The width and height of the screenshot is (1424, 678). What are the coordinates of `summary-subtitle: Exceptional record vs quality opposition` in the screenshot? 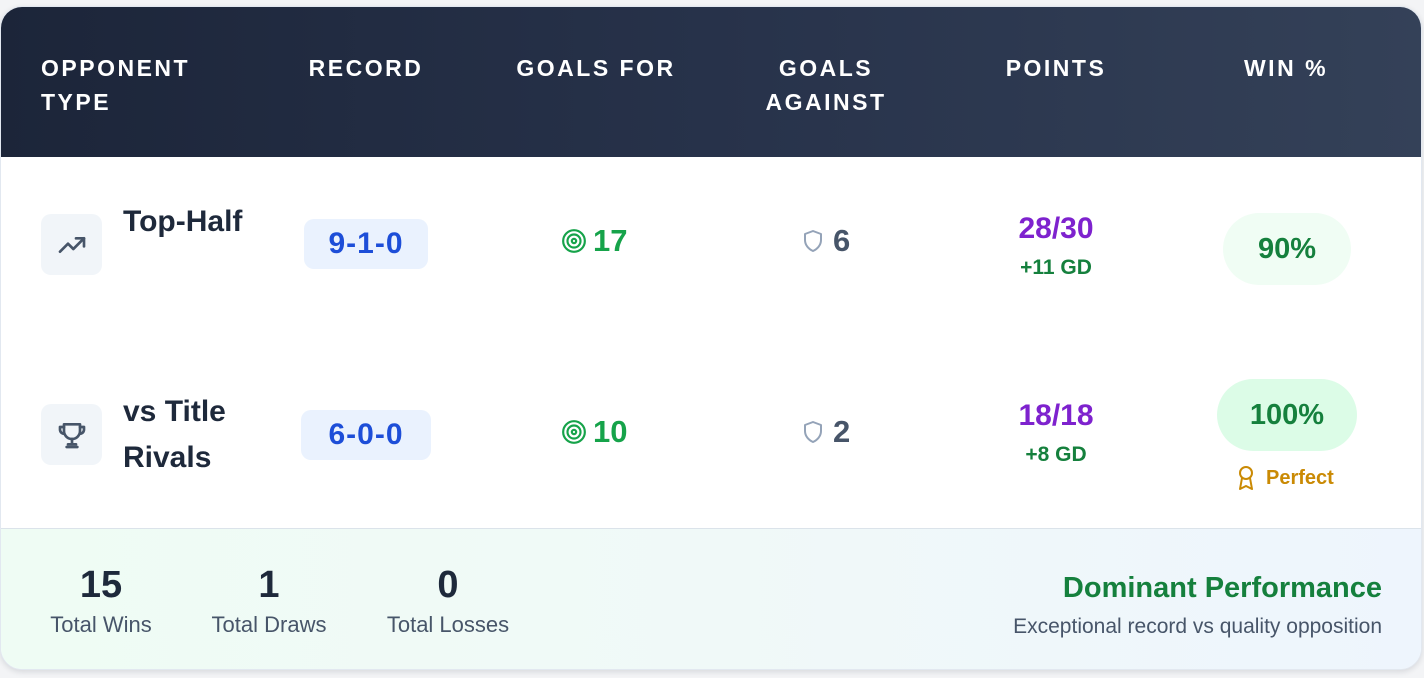 It's located at (1197, 626).